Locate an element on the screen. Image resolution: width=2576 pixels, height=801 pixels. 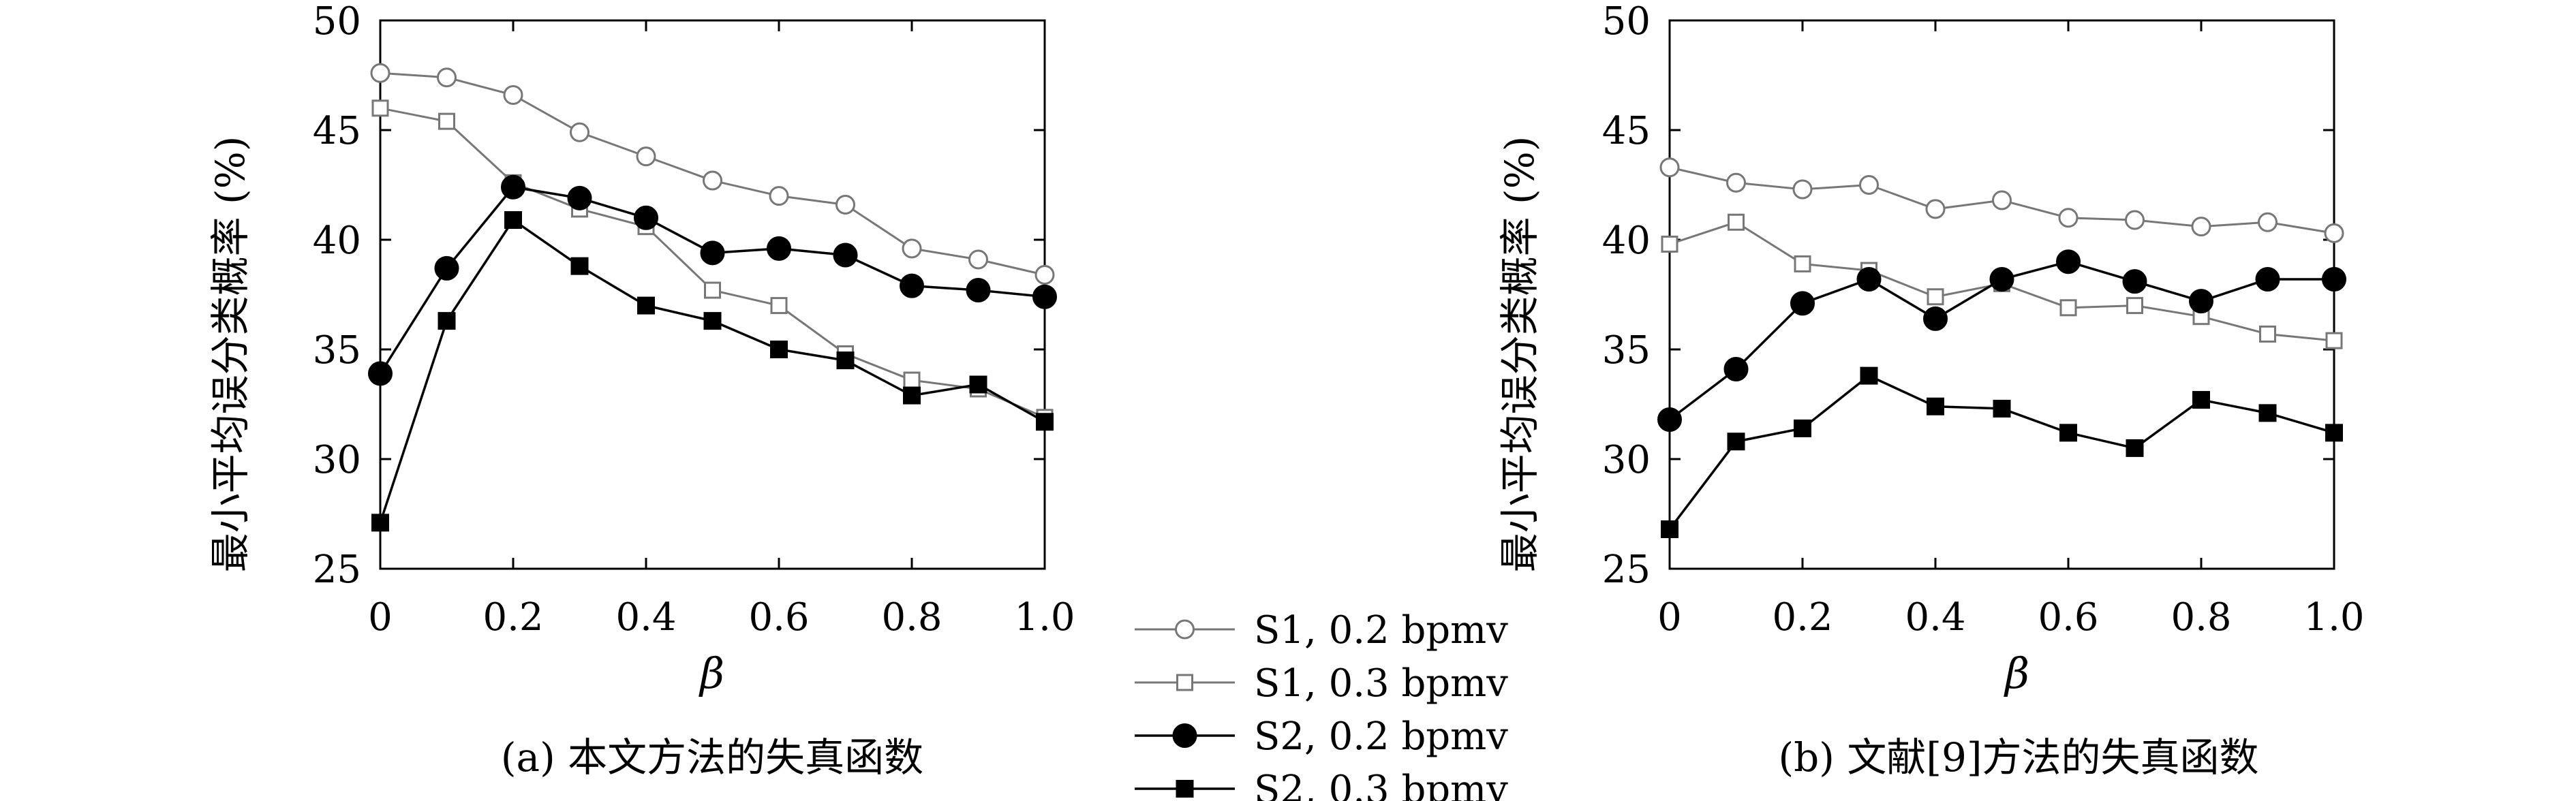
chart-a-xtick-label: 1.0 is located at coordinates (1044, 617).